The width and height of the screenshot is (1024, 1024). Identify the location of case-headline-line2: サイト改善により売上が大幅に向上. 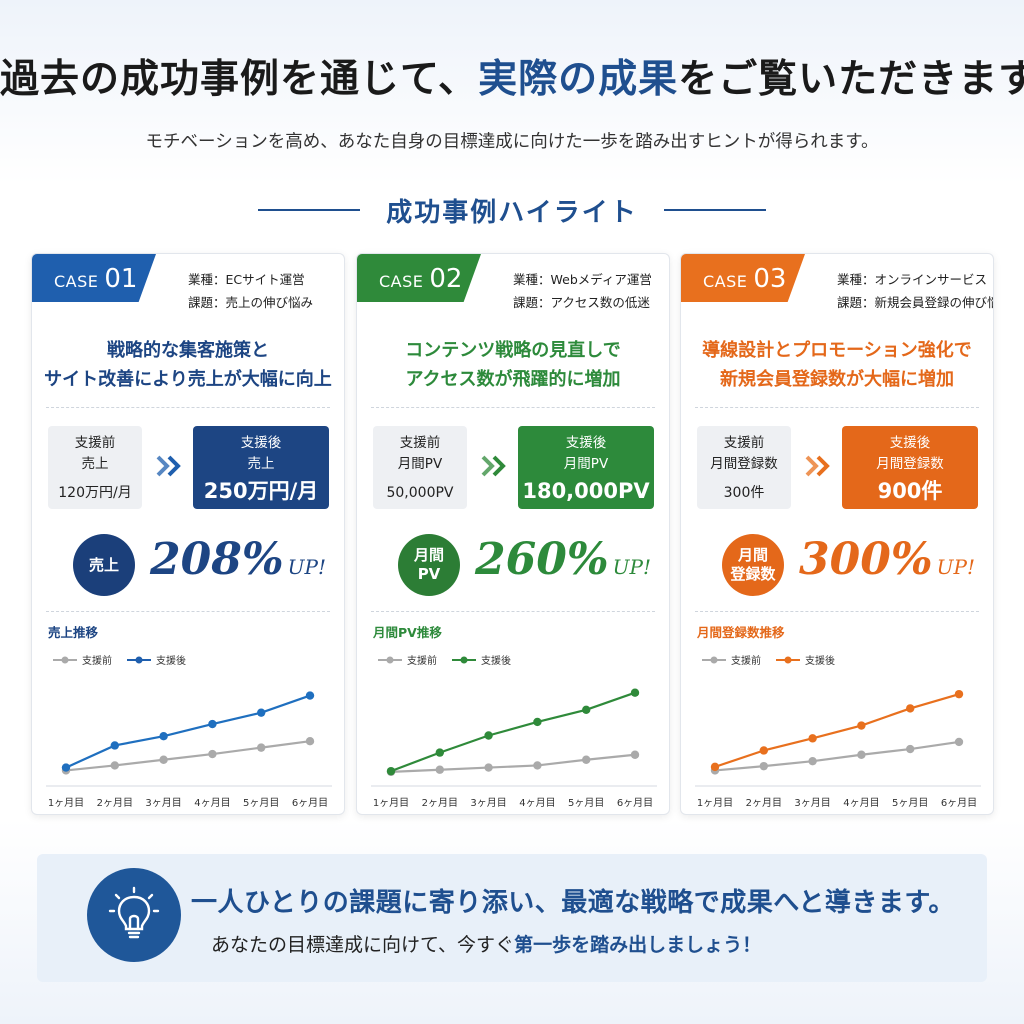
(188, 379).